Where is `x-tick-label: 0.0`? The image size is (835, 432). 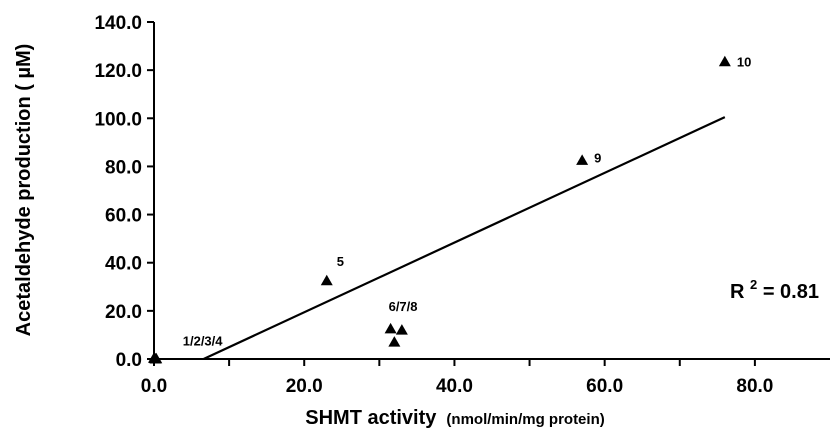 x-tick-label: 0.0 is located at coordinates (154, 386).